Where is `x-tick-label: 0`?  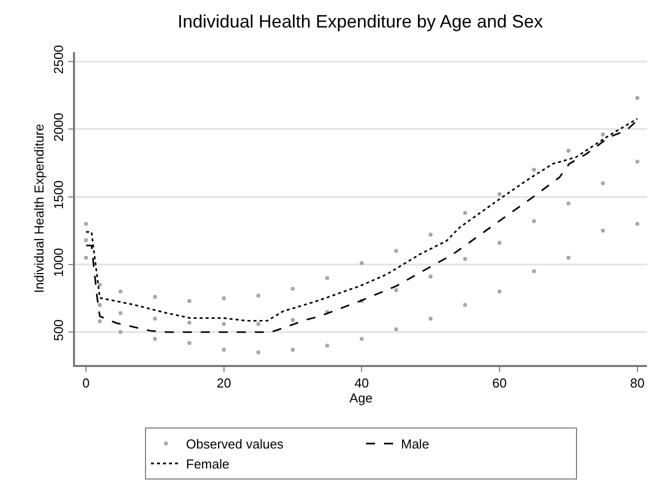 x-tick-label: 0 is located at coordinates (86, 382).